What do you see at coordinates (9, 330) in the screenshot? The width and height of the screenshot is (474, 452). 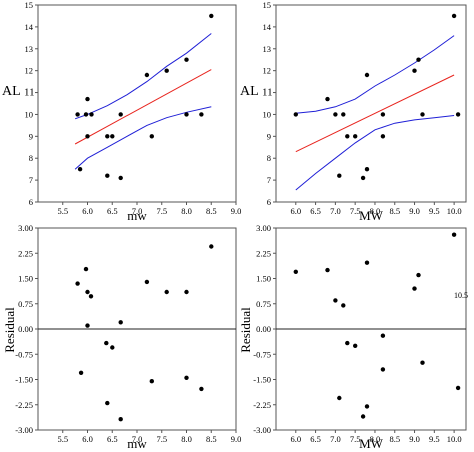 I see `y-axis-label: Residual` at bounding box center [9, 330].